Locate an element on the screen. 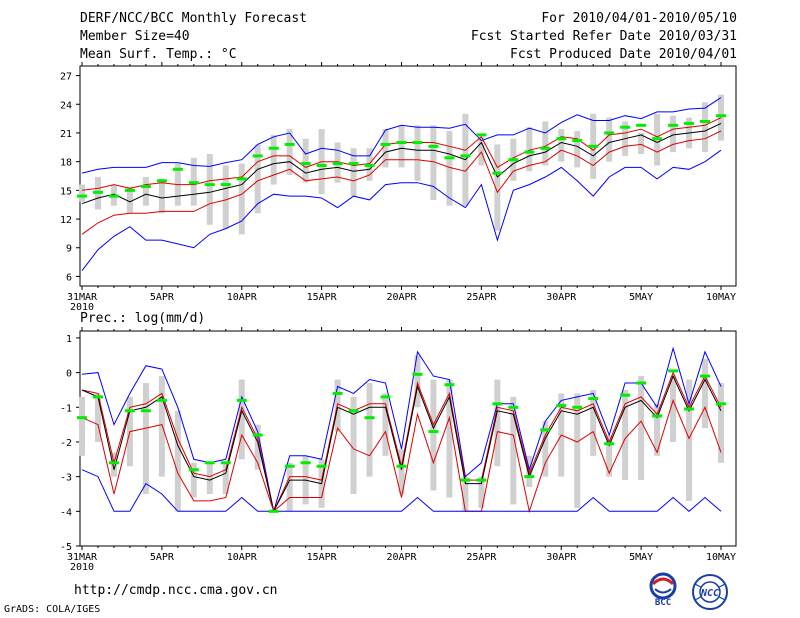  ncc-logo: NCC is located at coordinates (710, 594).